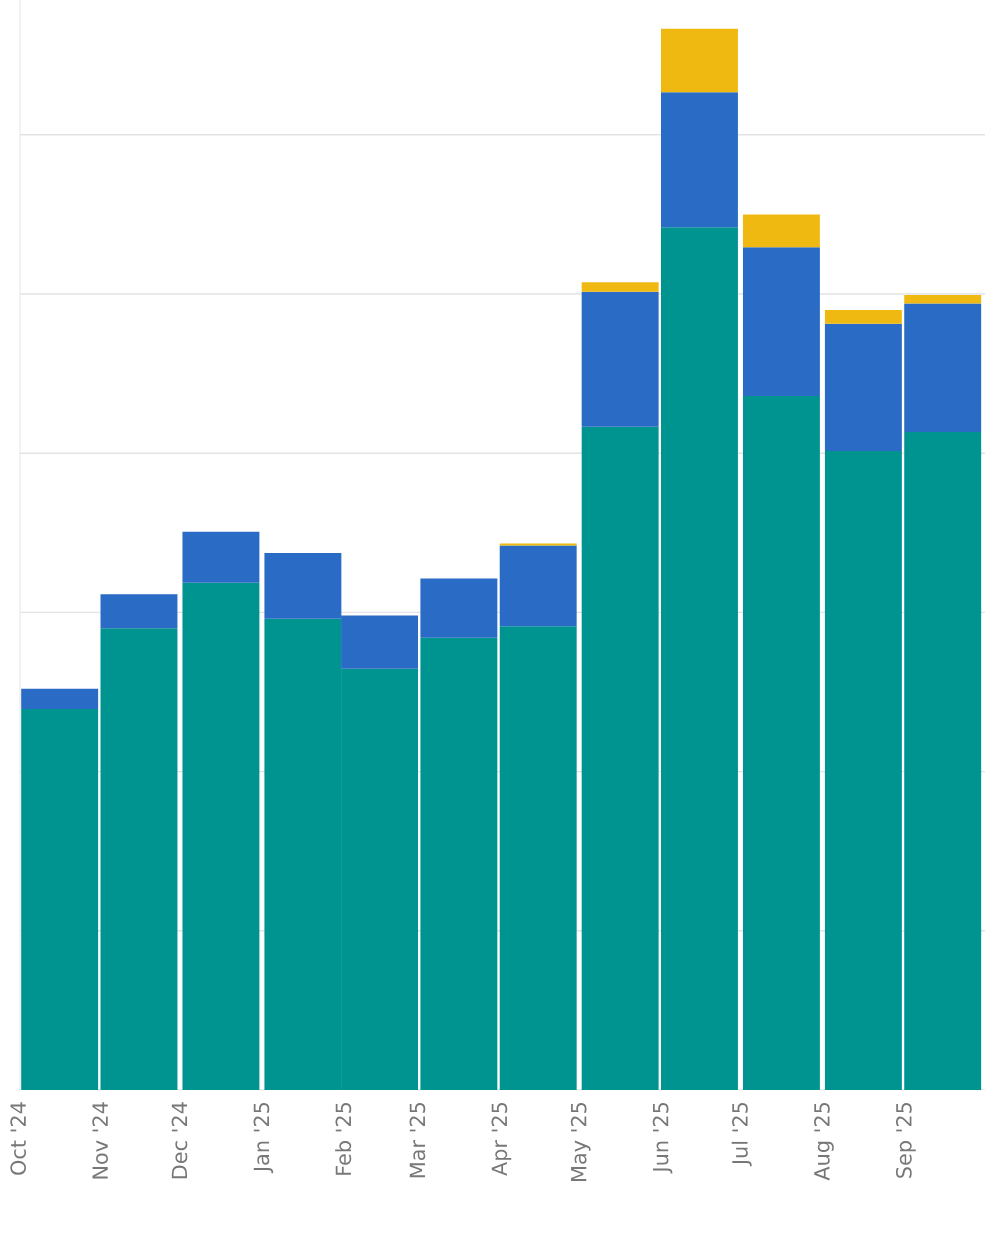 This screenshot has width=985, height=1238. What do you see at coordinates (824, 1141) in the screenshot?
I see `x-tick-label: Aug '25` at bounding box center [824, 1141].